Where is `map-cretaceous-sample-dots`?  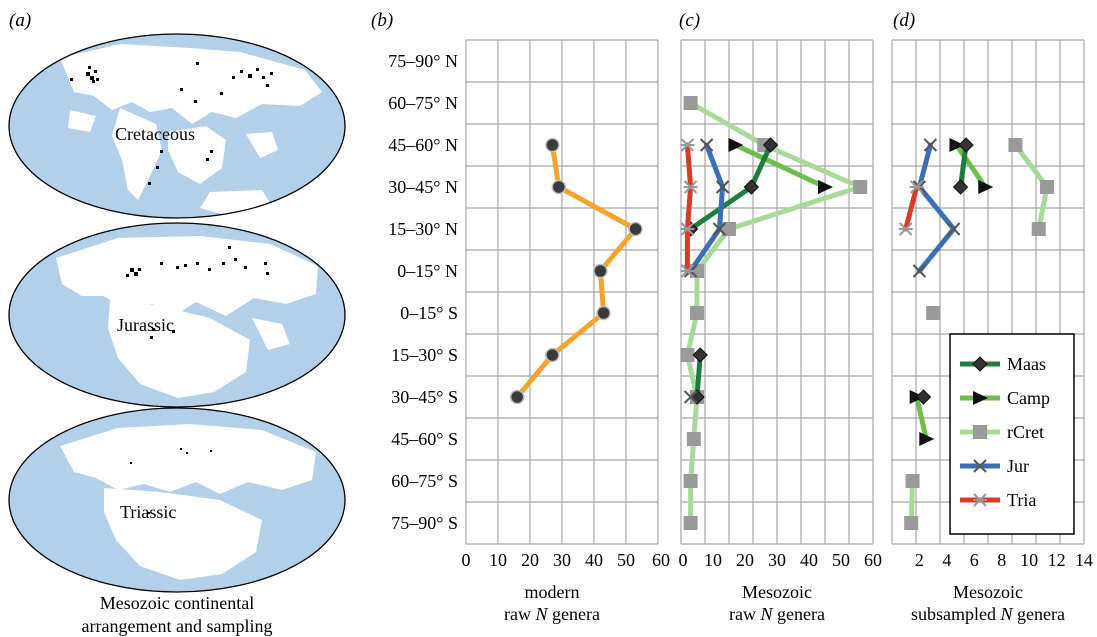 map-cretaceous-sample-dots is located at coordinates (171, 123).